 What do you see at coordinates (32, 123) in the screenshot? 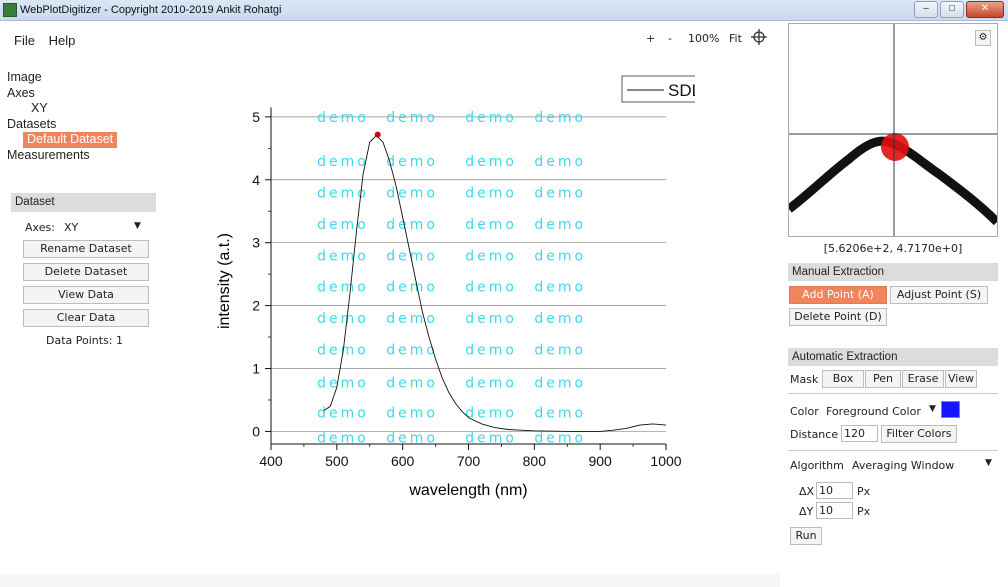
I see `tree-item-datasets: Datasets` at bounding box center [32, 123].